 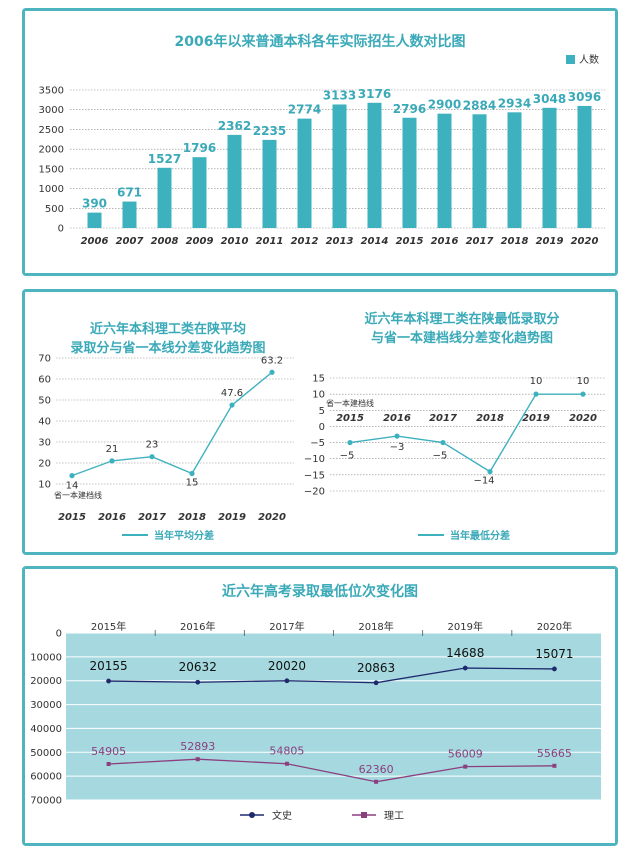 I want to click on min-diff-chart-x-tick: 2018, so click(x=490, y=418).